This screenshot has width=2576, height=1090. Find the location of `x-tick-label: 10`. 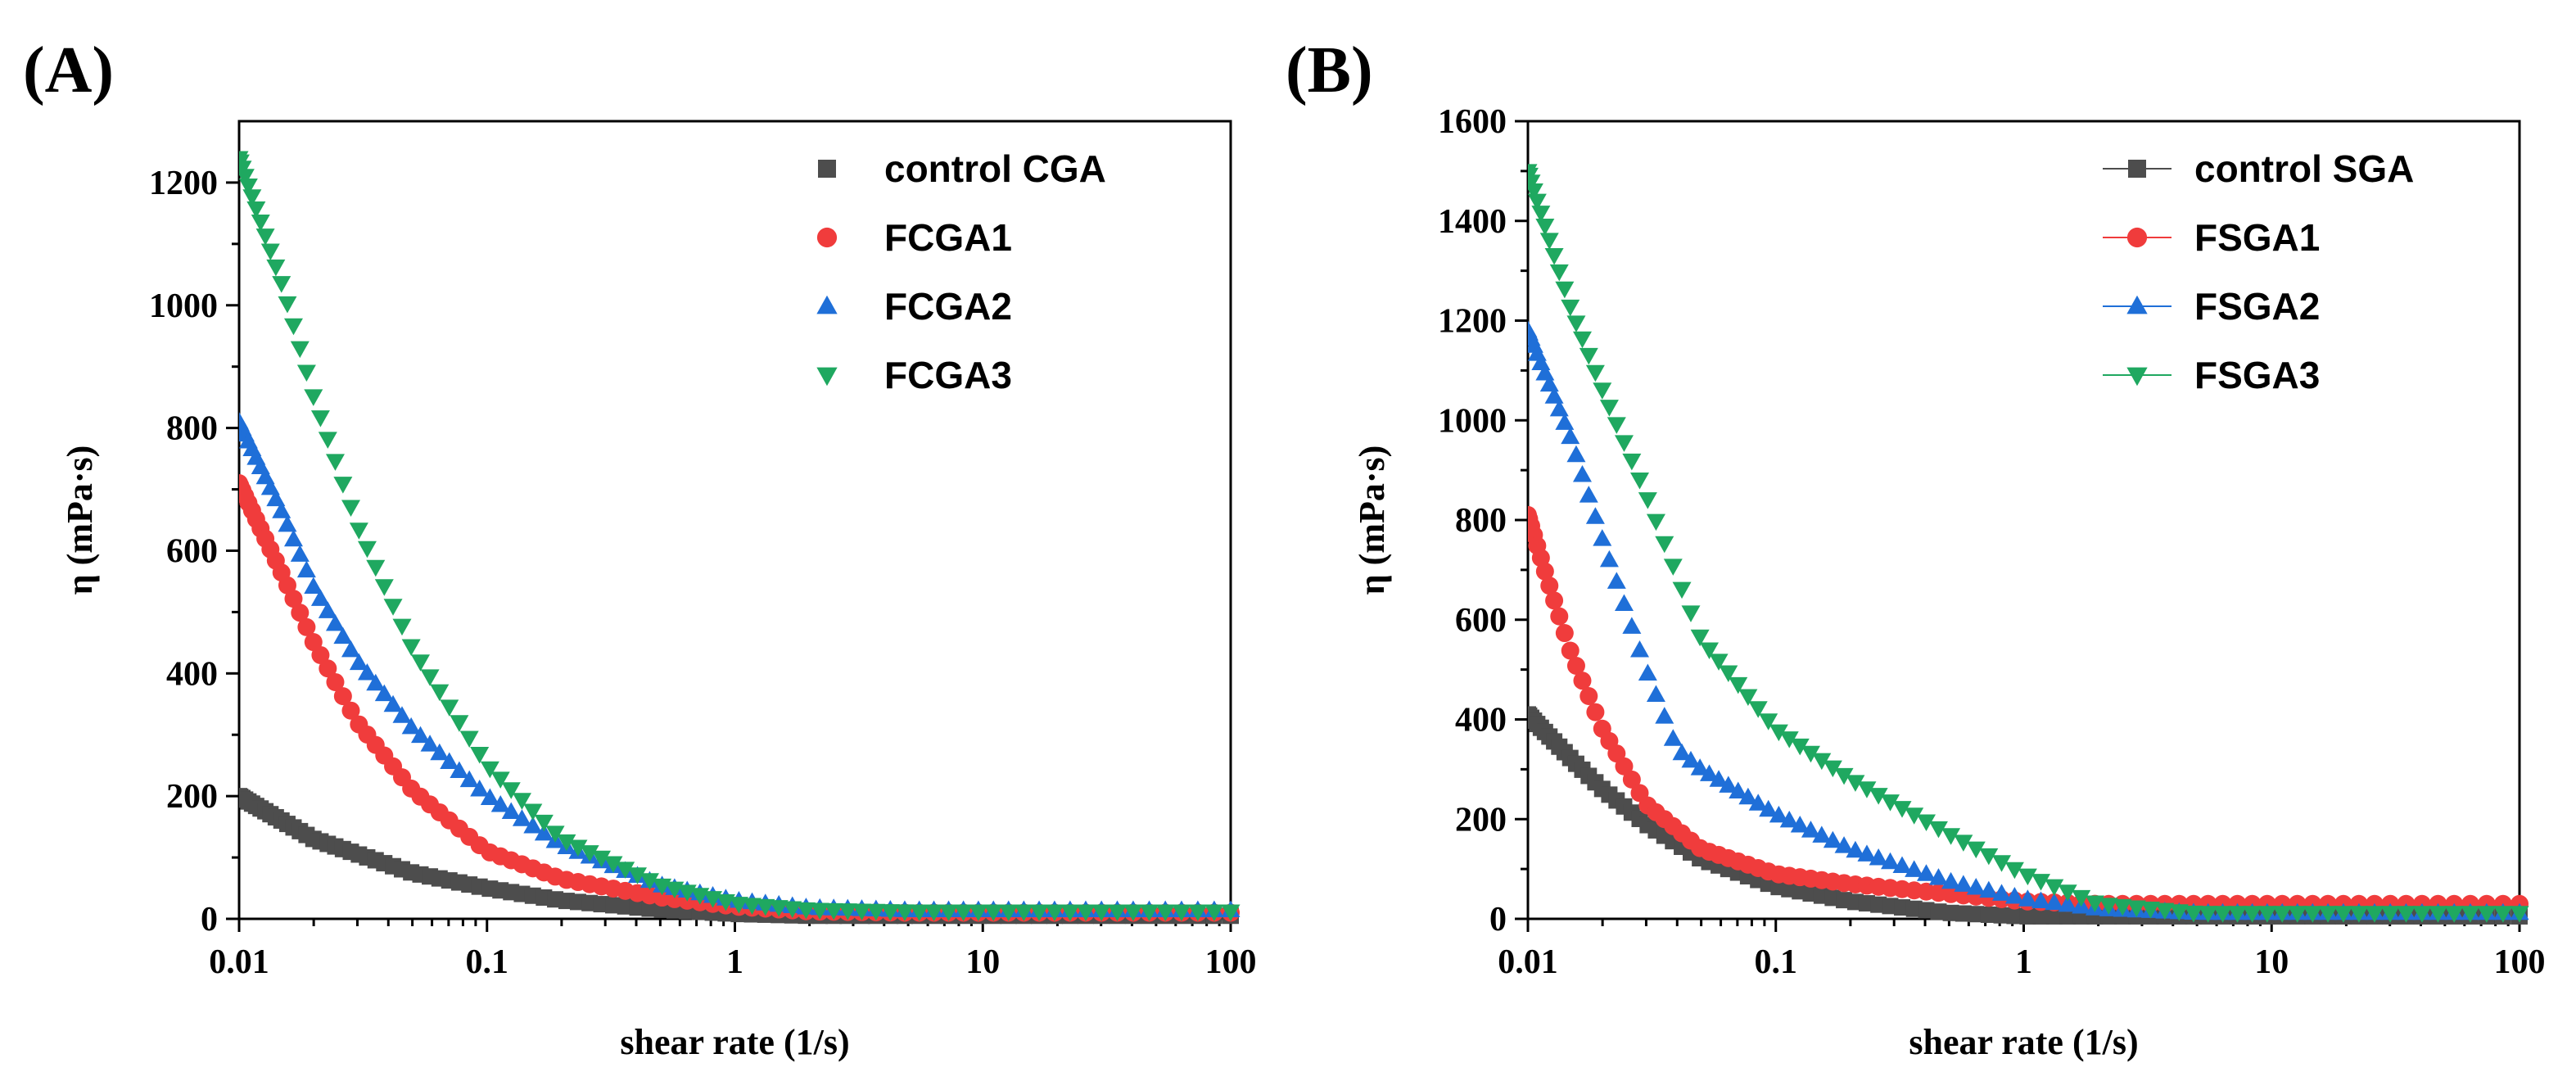

x-tick-label: 10 is located at coordinates (2271, 962).